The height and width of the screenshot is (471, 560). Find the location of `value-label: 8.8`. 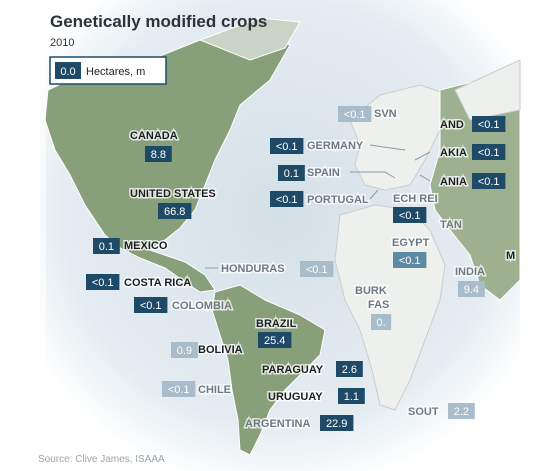

value-label: 8.8 is located at coordinates (158, 155).